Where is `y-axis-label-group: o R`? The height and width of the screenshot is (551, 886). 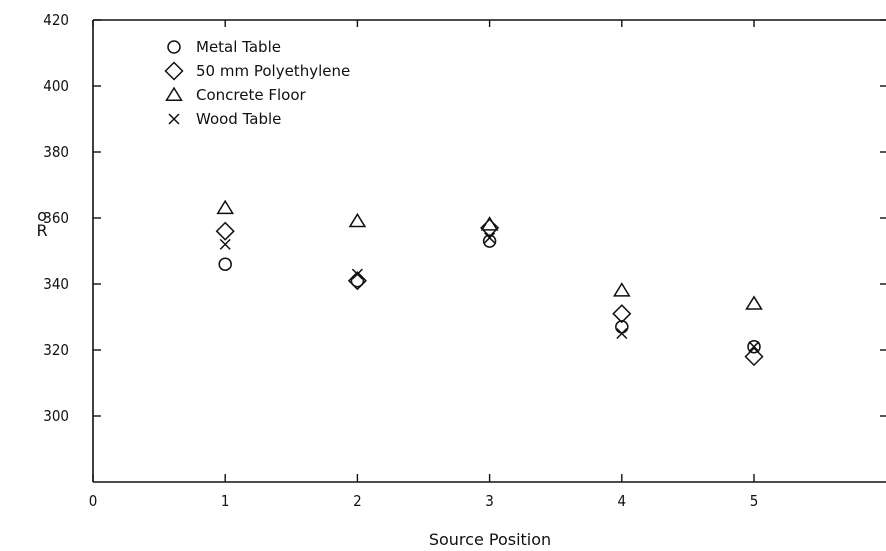
y-axis-label-group: o R is located at coordinates (41, 223).